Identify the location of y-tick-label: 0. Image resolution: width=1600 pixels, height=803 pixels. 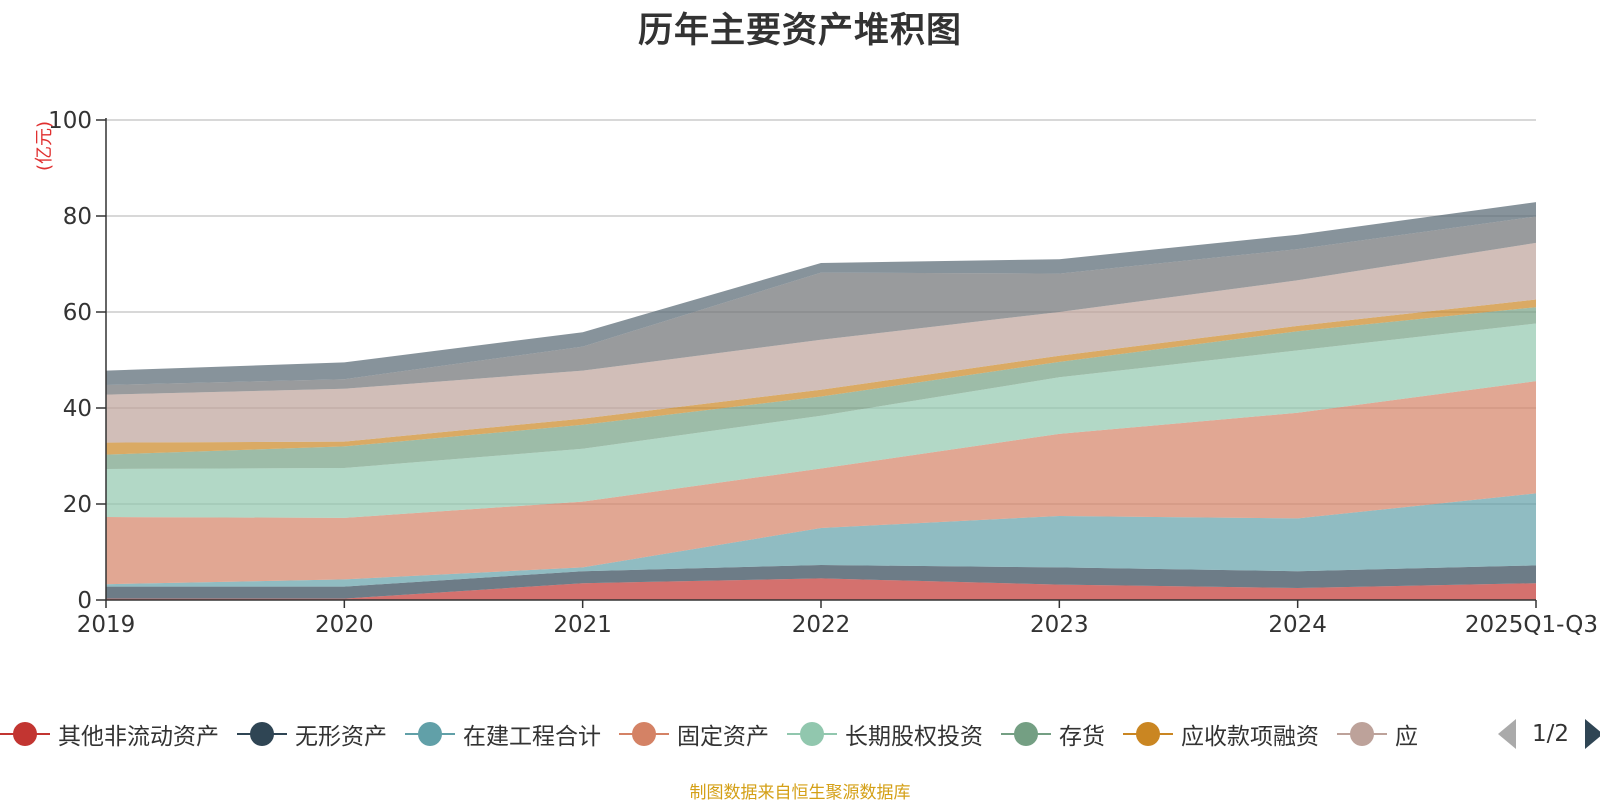
(84, 601).